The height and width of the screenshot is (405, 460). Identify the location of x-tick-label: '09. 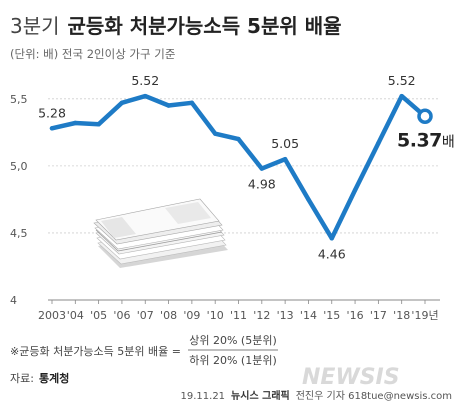
(191, 315).